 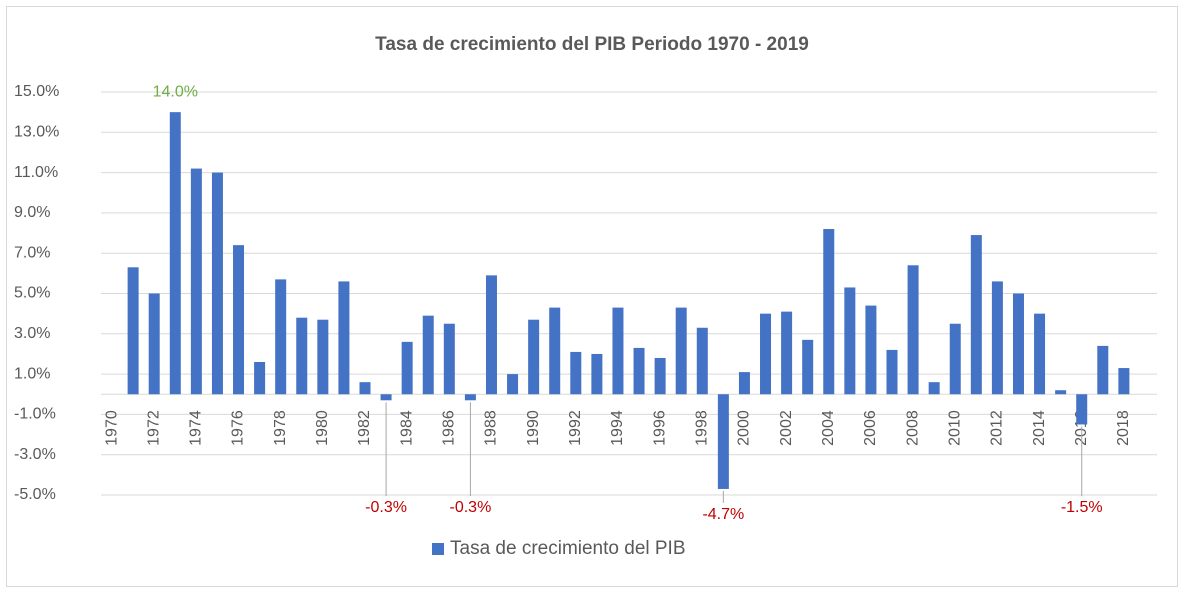 What do you see at coordinates (723, 514) in the screenshot?
I see `data-label: -4.7%` at bounding box center [723, 514].